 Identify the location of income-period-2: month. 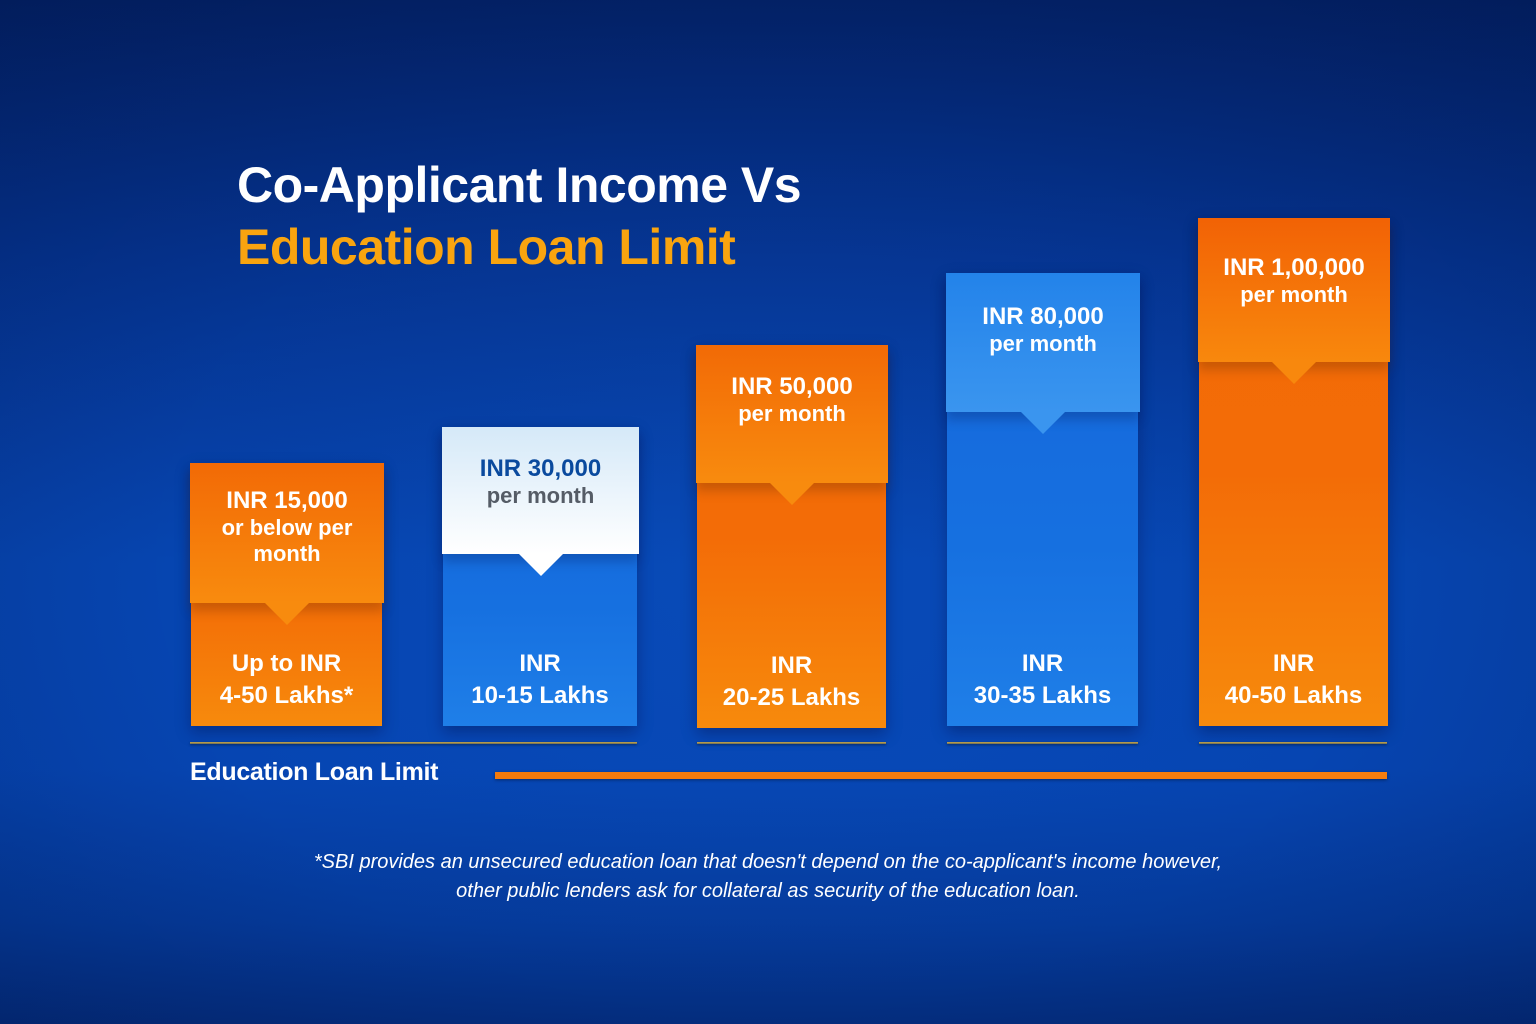
(287, 553).